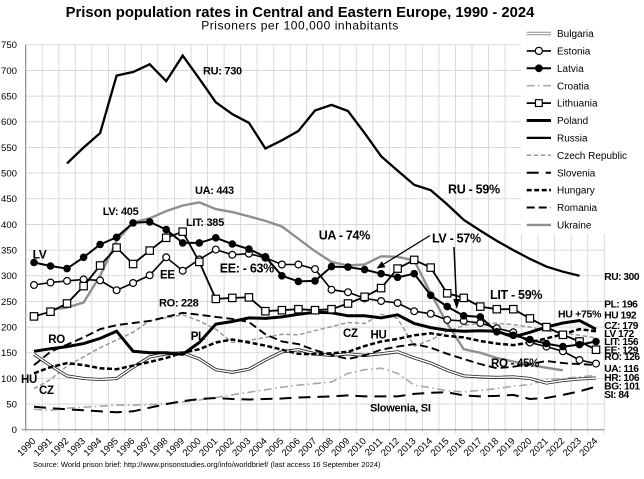  What do you see at coordinates (9, 97) in the screenshot?
I see `svg-text: 650` at bounding box center [9, 97].